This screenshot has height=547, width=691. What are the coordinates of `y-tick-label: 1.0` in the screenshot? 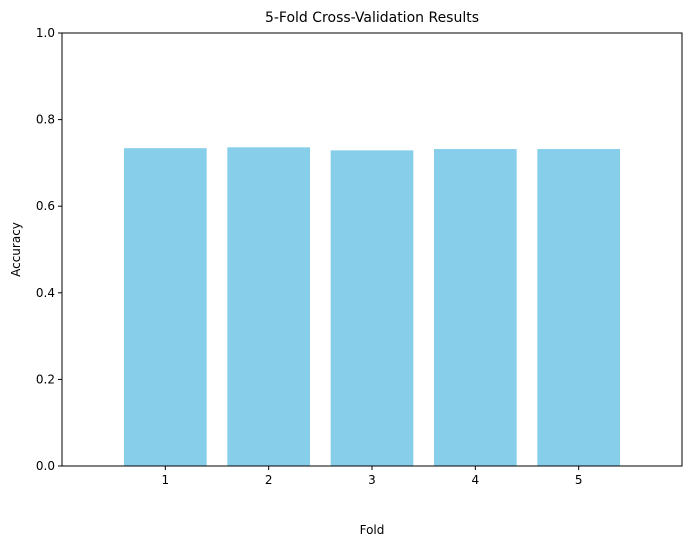 It's located at (45, 33).